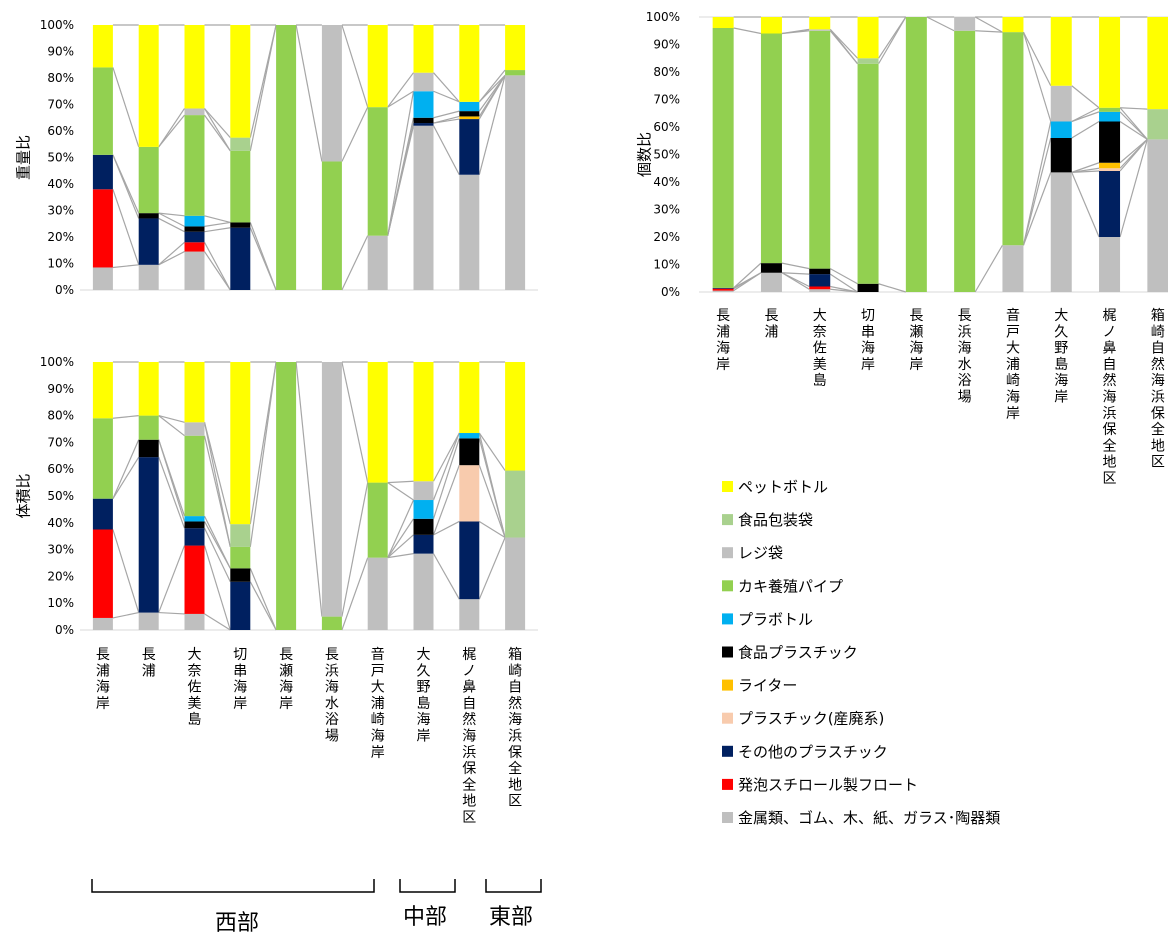  I want to click on category-label: 大久野島海岸, so click(424, 696).